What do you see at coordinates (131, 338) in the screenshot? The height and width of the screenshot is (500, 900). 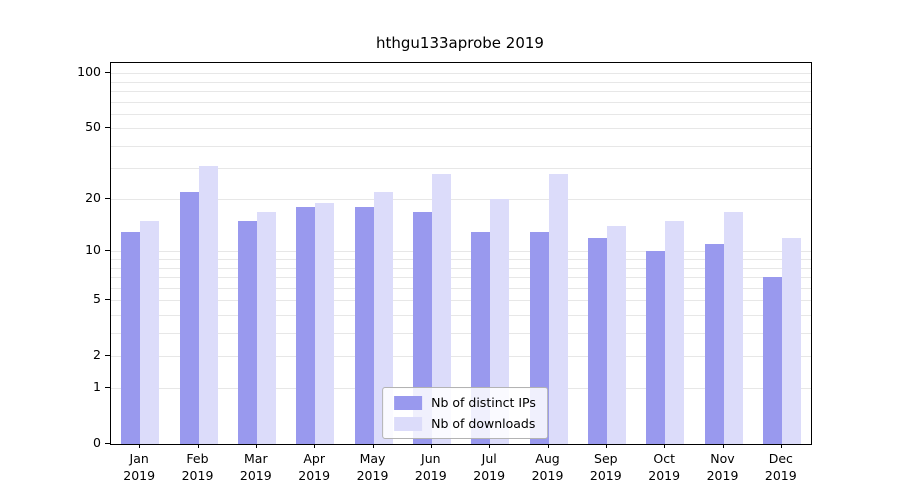 I see `bar-distinct-ips-jan` at bounding box center [131, 338].